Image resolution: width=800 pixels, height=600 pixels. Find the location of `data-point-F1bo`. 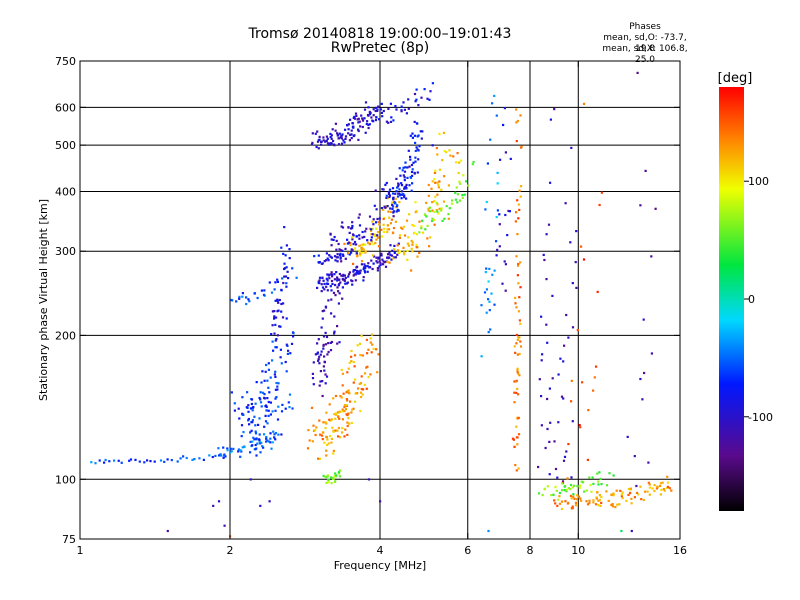

data-point-F1bo is located at coordinates (347, 239).